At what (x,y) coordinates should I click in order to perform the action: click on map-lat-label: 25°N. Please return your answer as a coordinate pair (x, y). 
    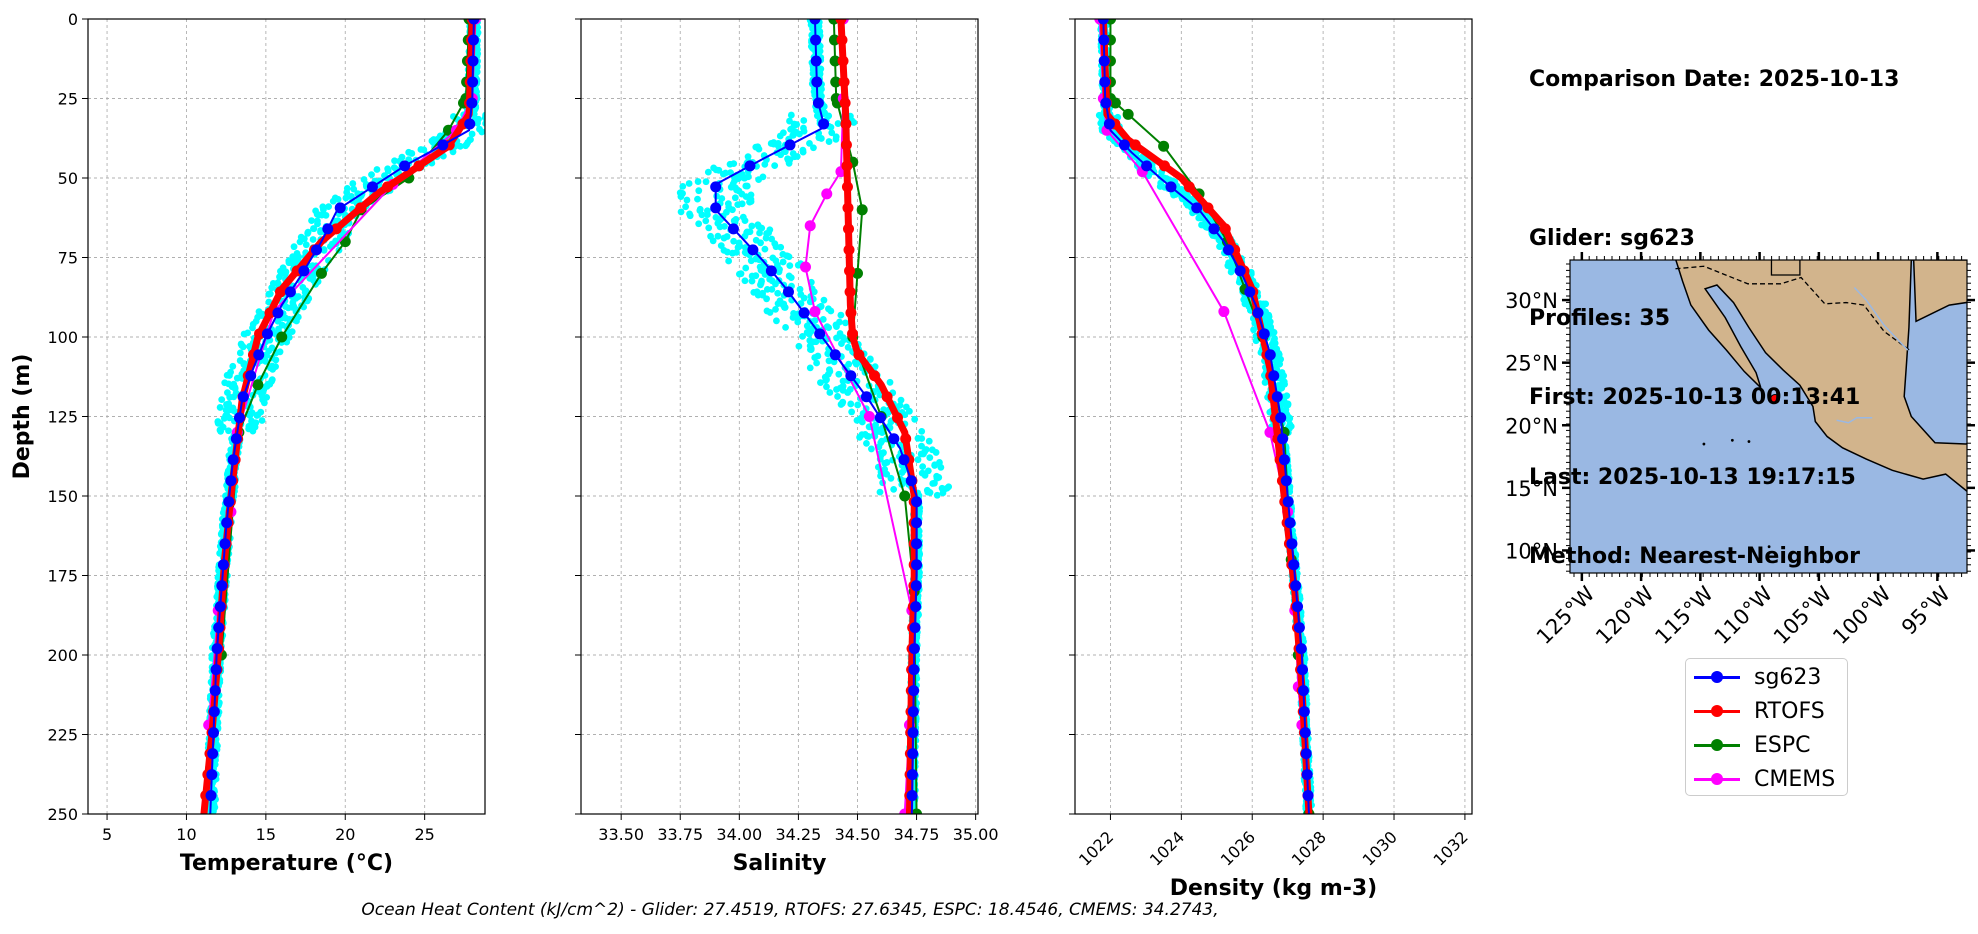
    Looking at the image, I should click on (1531, 364).